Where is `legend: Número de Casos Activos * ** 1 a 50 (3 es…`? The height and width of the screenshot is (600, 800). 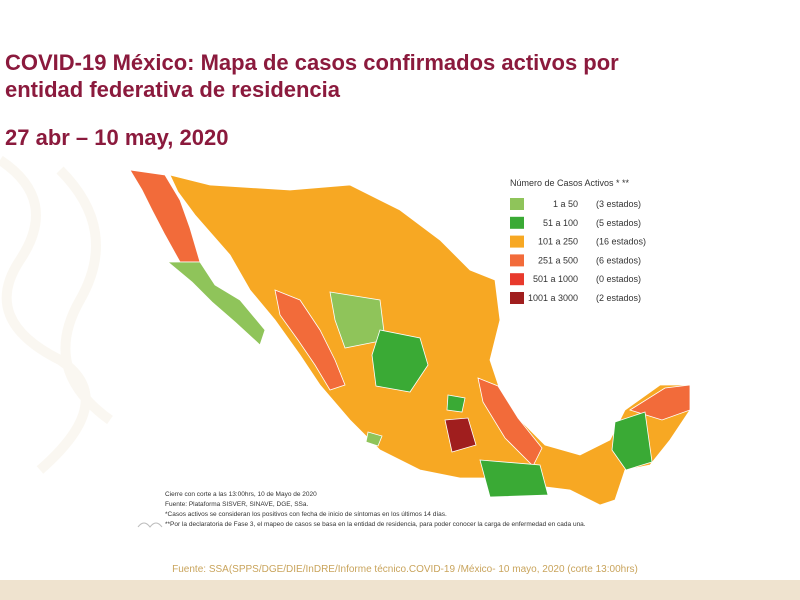 legend: Número de Casos Activos * ** 1 a 50 (3 es… is located at coordinates (578, 241).